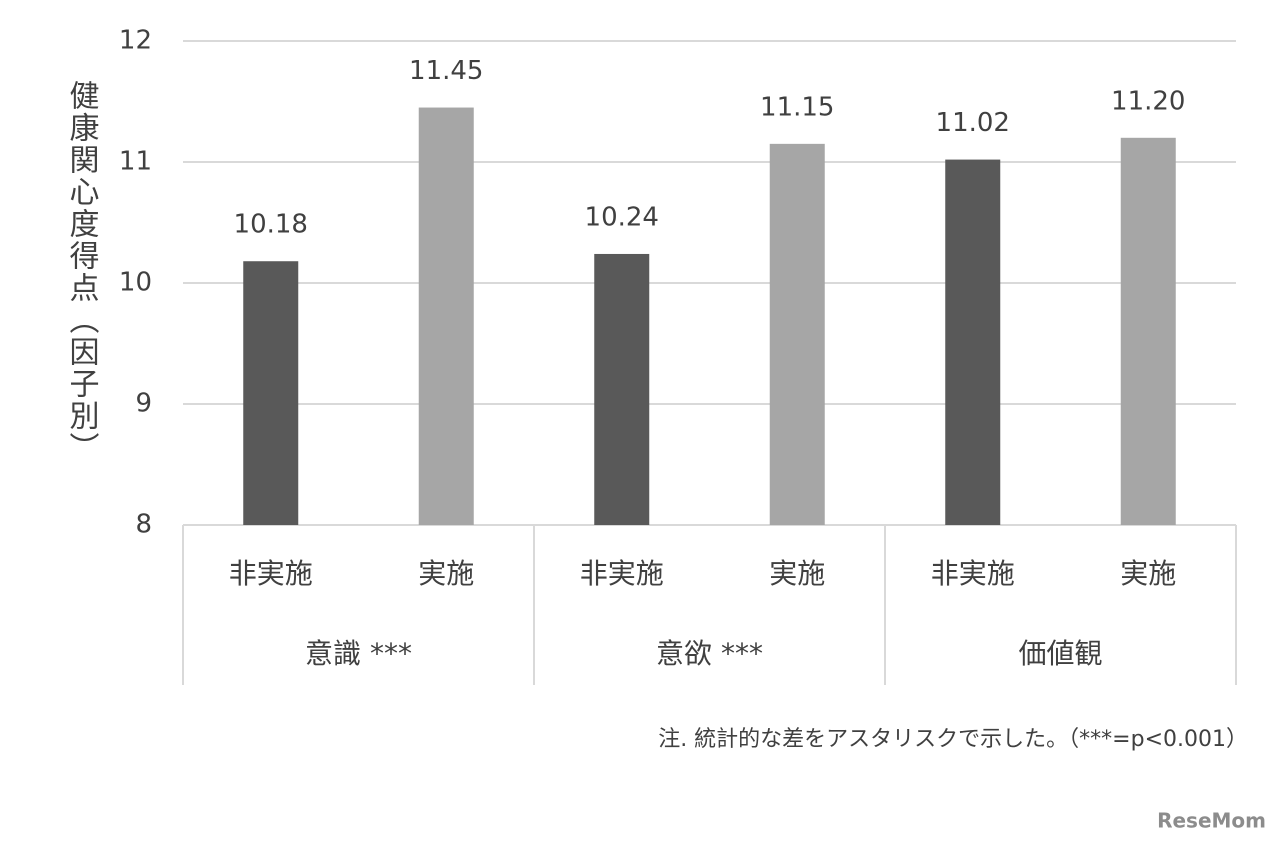  What do you see at coordinates (143, 404) in the screenshot?
I see `y-tick-label: 9` at bounding box center [143, 404].